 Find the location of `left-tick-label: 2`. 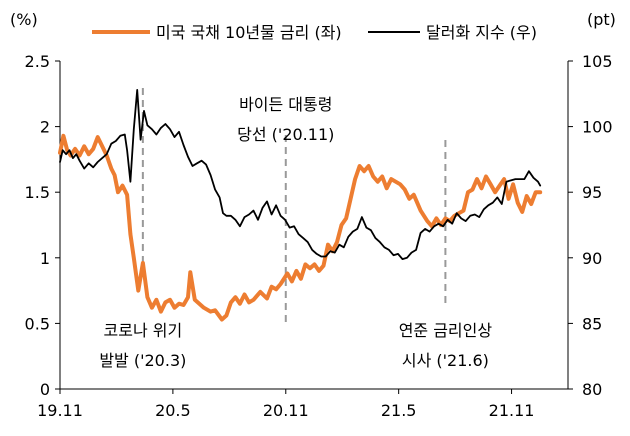

left-tick-label: 2 is located at coordinates (45, 127).